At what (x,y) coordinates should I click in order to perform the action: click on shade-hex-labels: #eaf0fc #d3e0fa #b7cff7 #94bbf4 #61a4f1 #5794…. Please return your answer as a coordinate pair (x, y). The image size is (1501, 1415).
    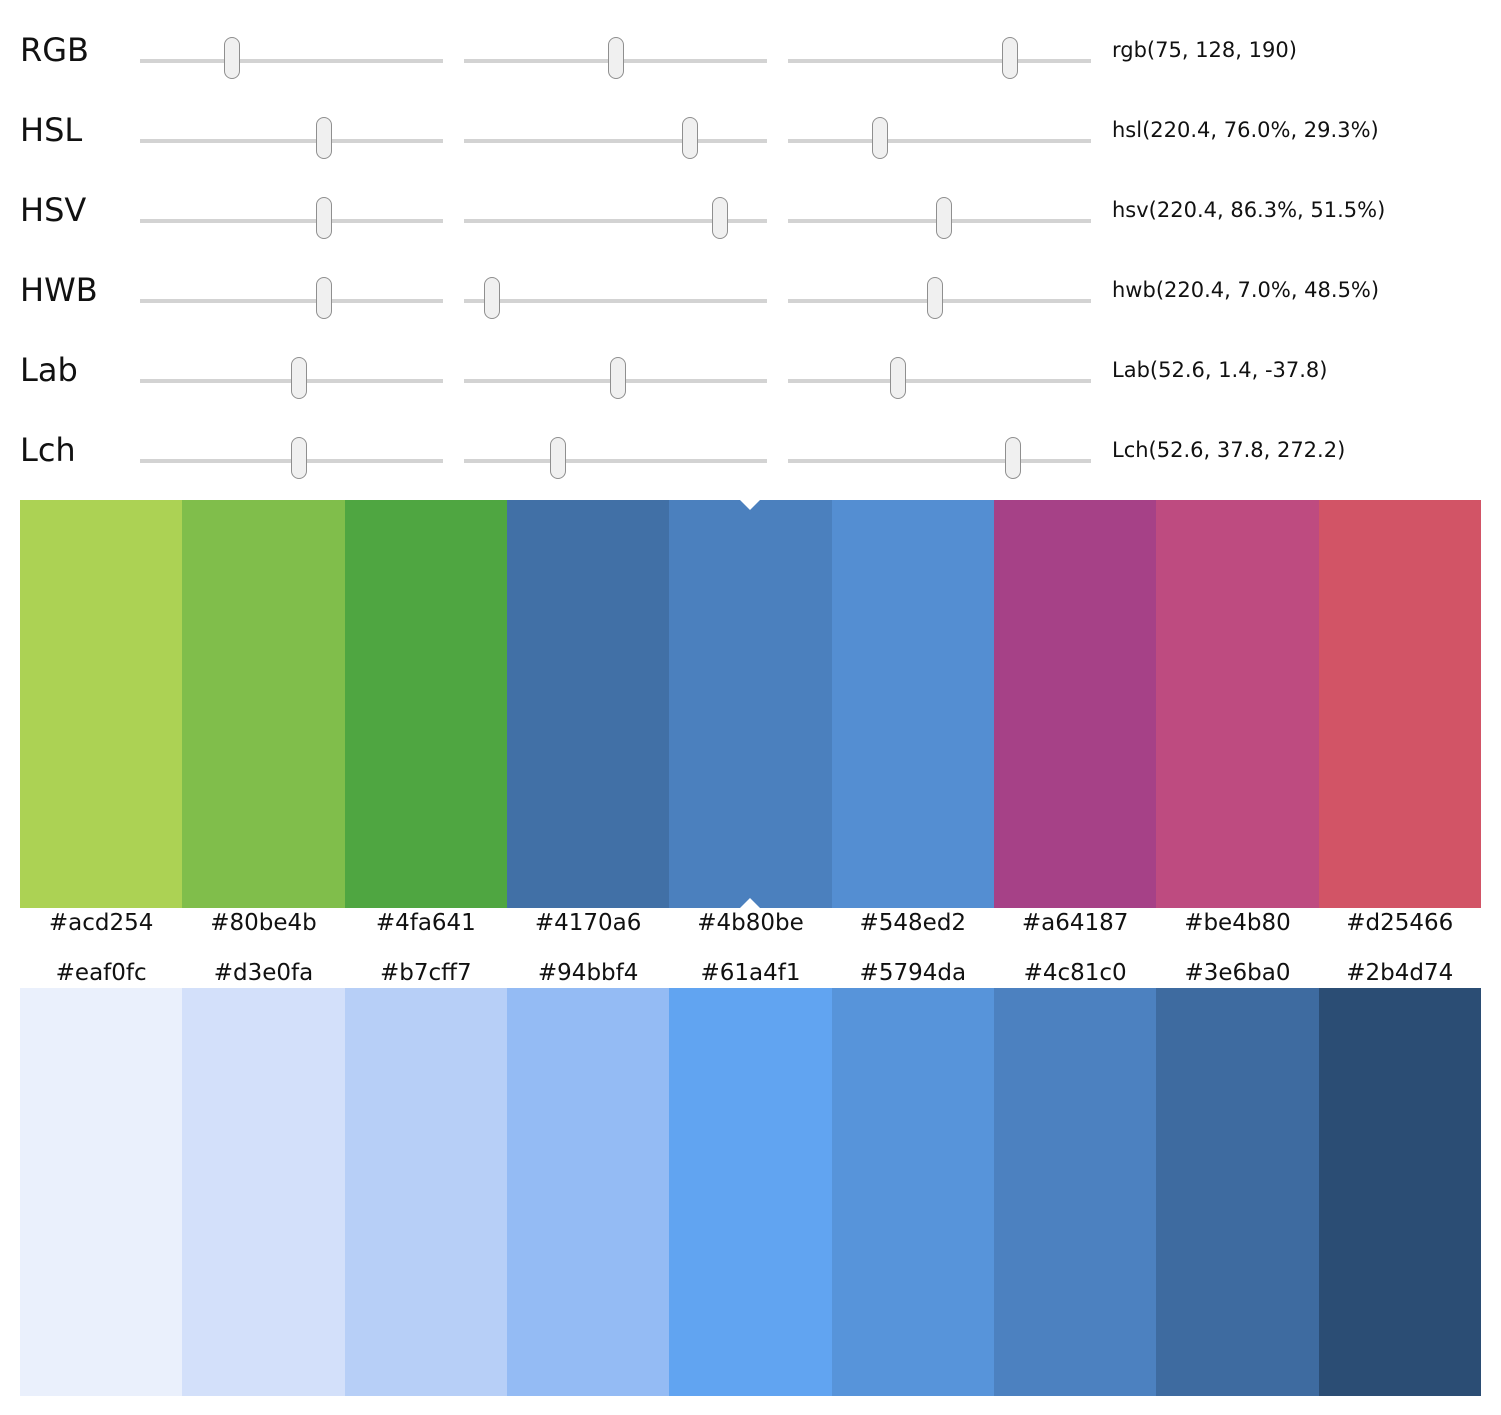
    Looking at the image, I should click on (750, 973).